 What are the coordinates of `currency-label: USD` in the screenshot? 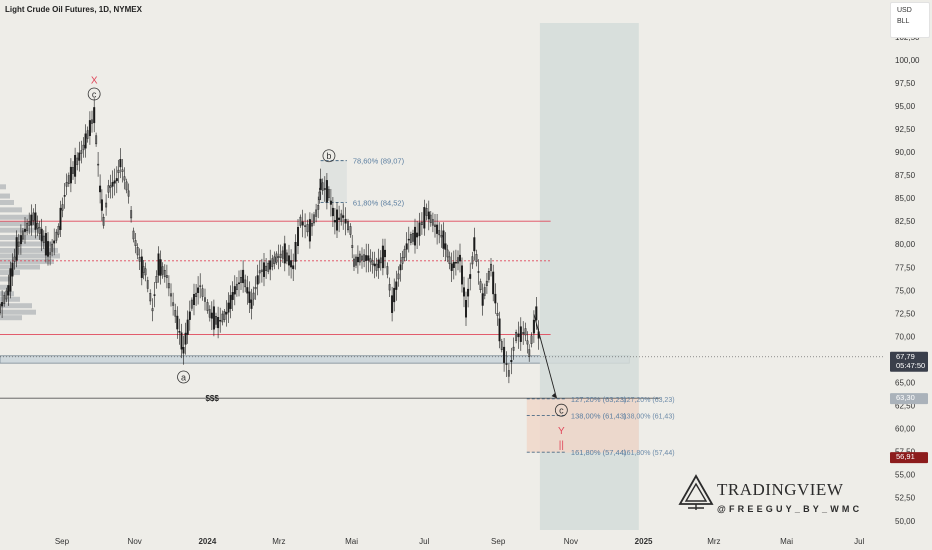 It's located at (904, 10).